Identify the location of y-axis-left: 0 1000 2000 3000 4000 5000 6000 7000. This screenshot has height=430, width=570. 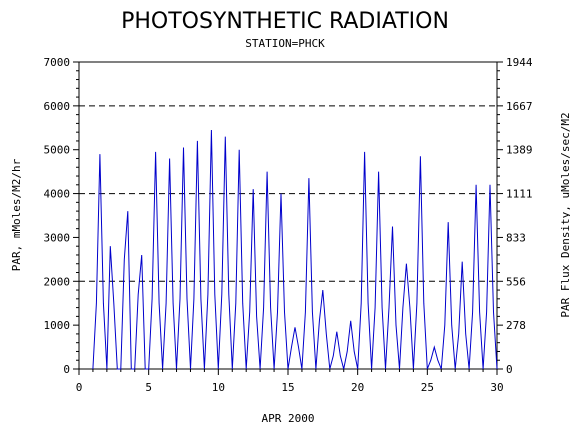
(61, 216).